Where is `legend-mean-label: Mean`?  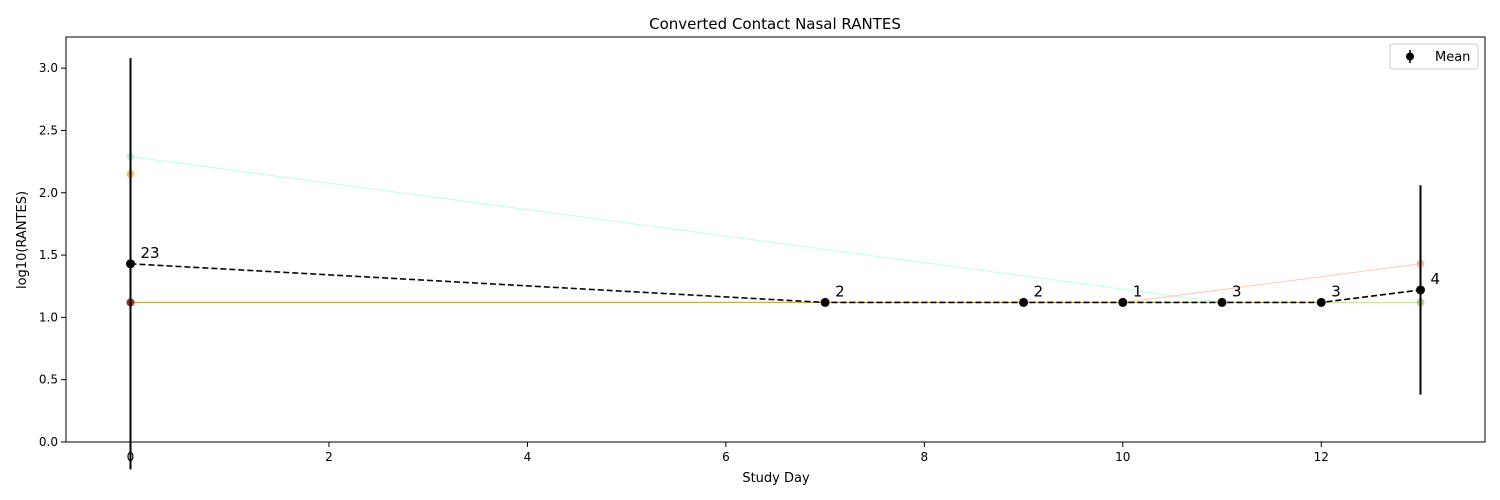
legend-mean-label: Mean is located at coordinates (1452, 57).